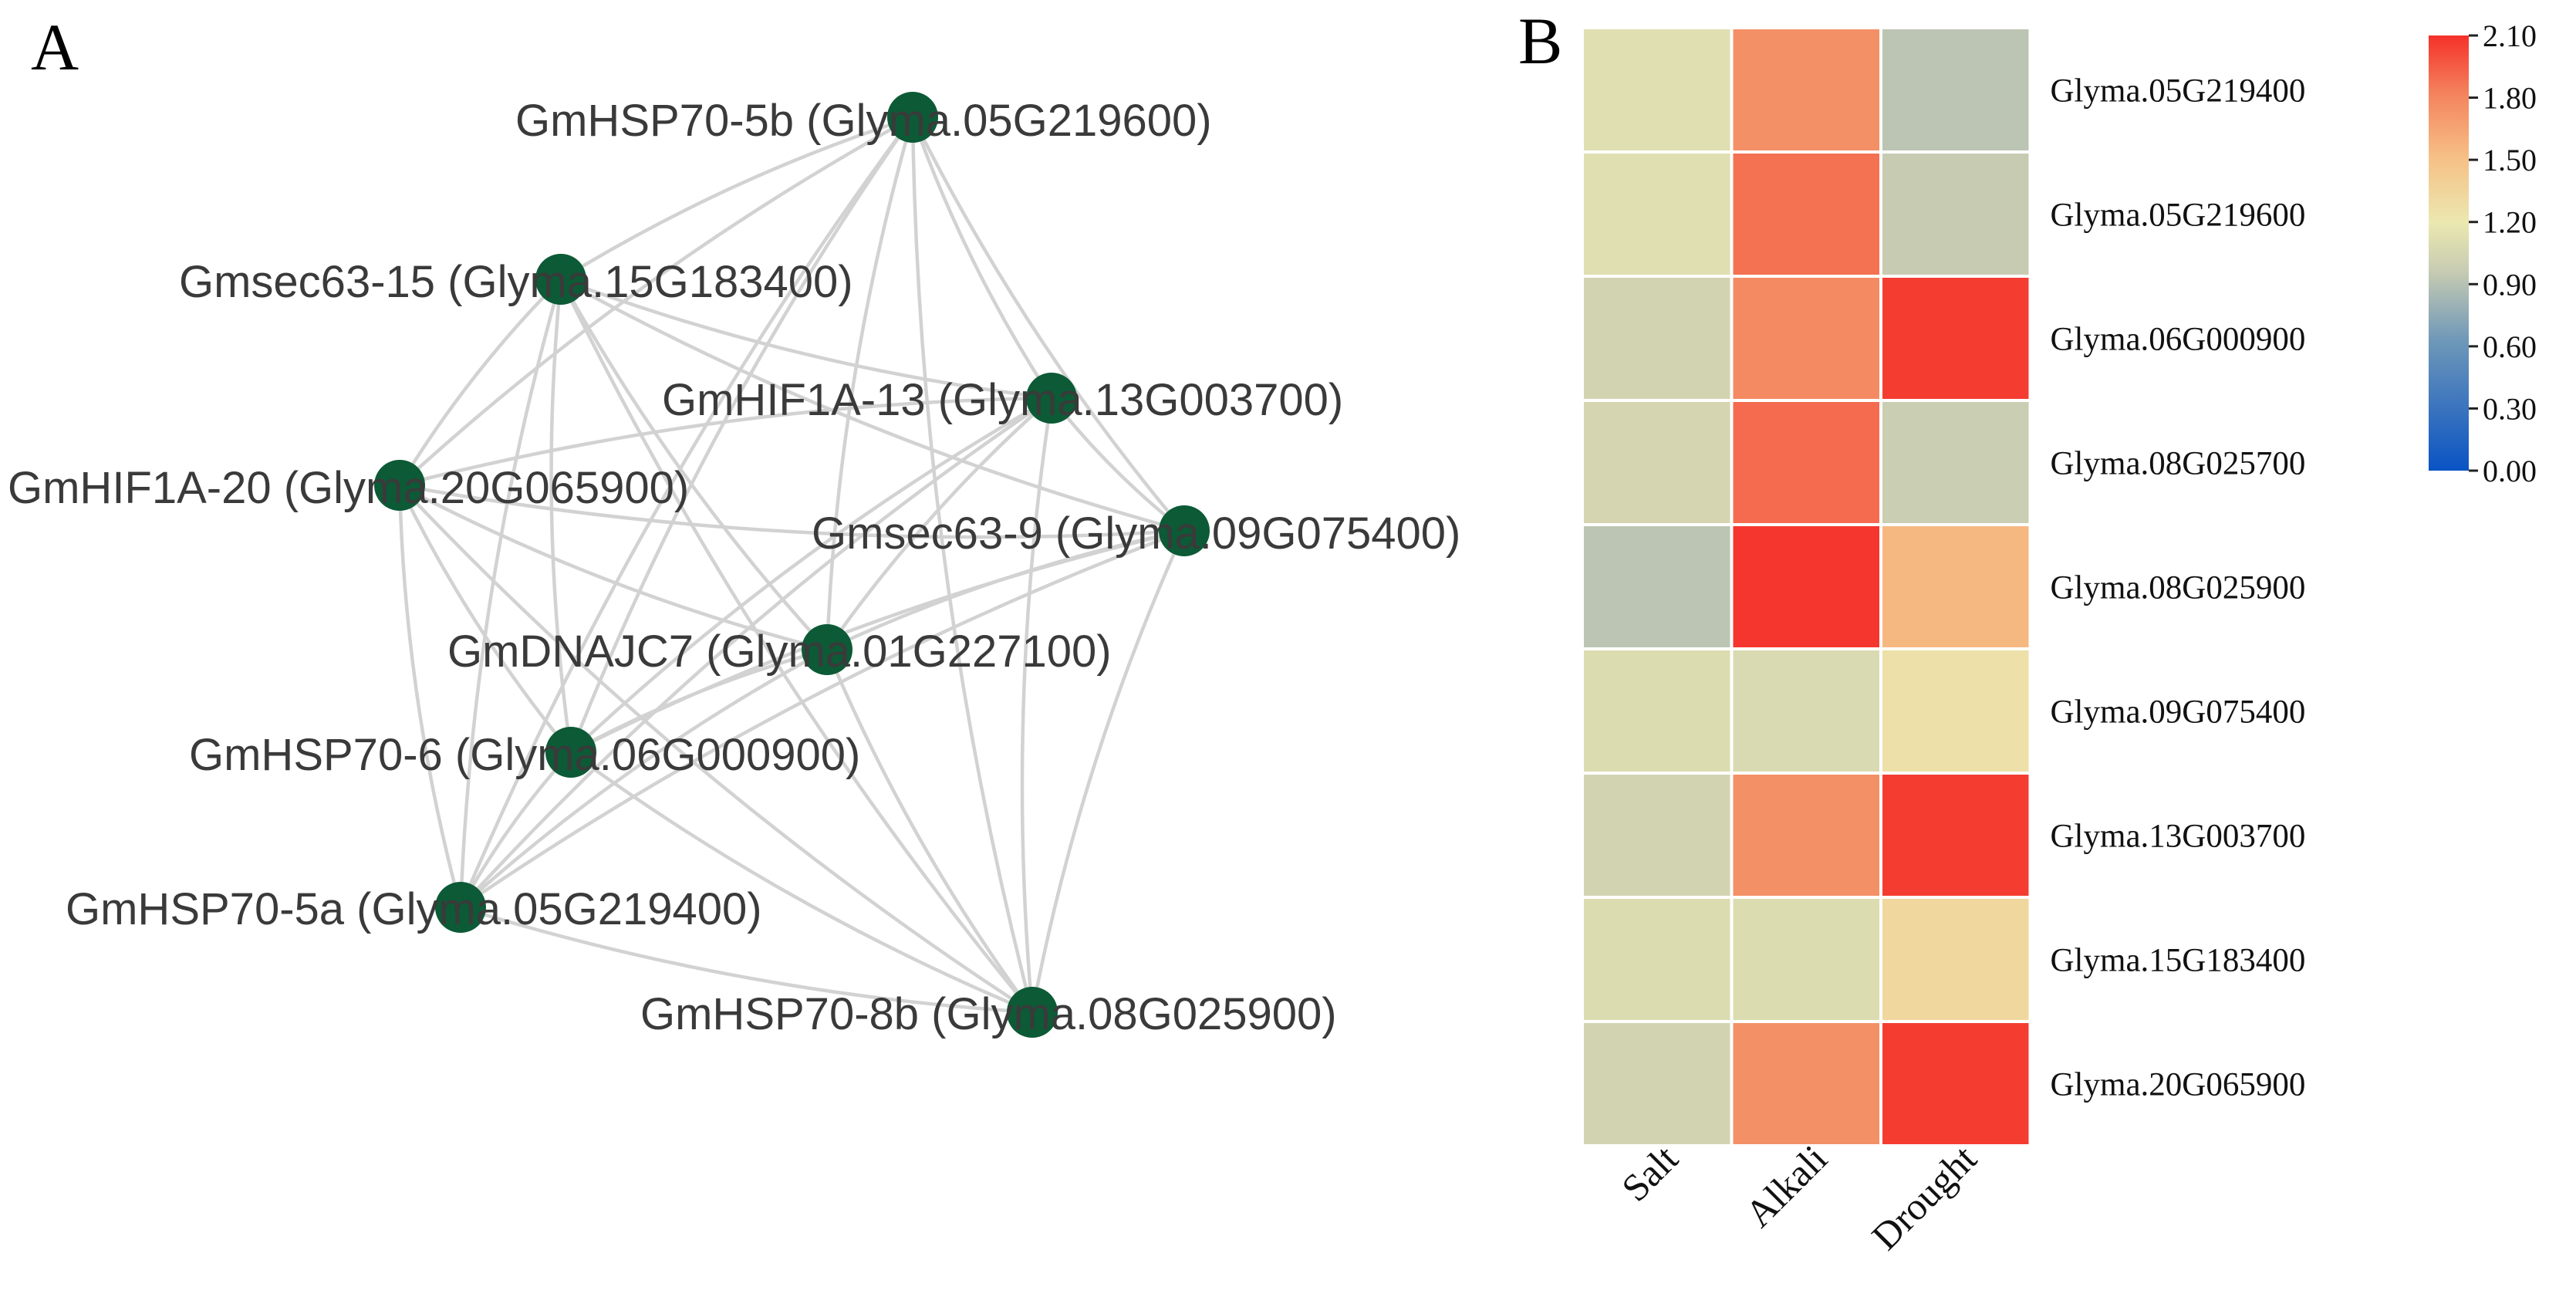  Describe the element at coordinates (2510, 408) in the screenshot. I see `colorbar-tick-label: 0.30` at that location.